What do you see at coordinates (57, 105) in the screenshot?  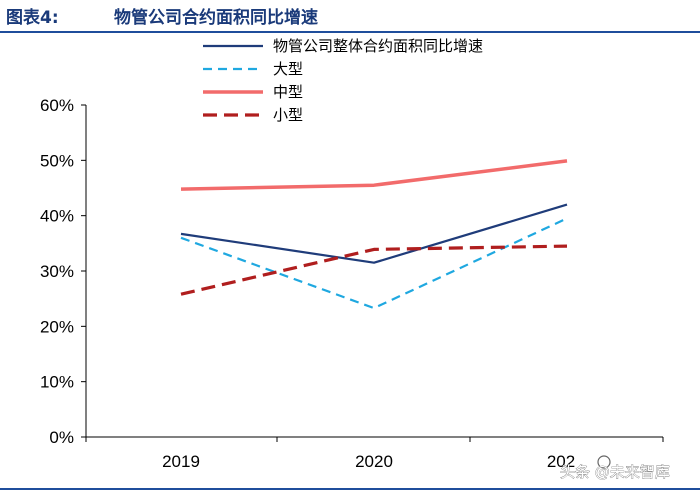 I see `y-tick-label: 60%` at bounding box center [57, 105].